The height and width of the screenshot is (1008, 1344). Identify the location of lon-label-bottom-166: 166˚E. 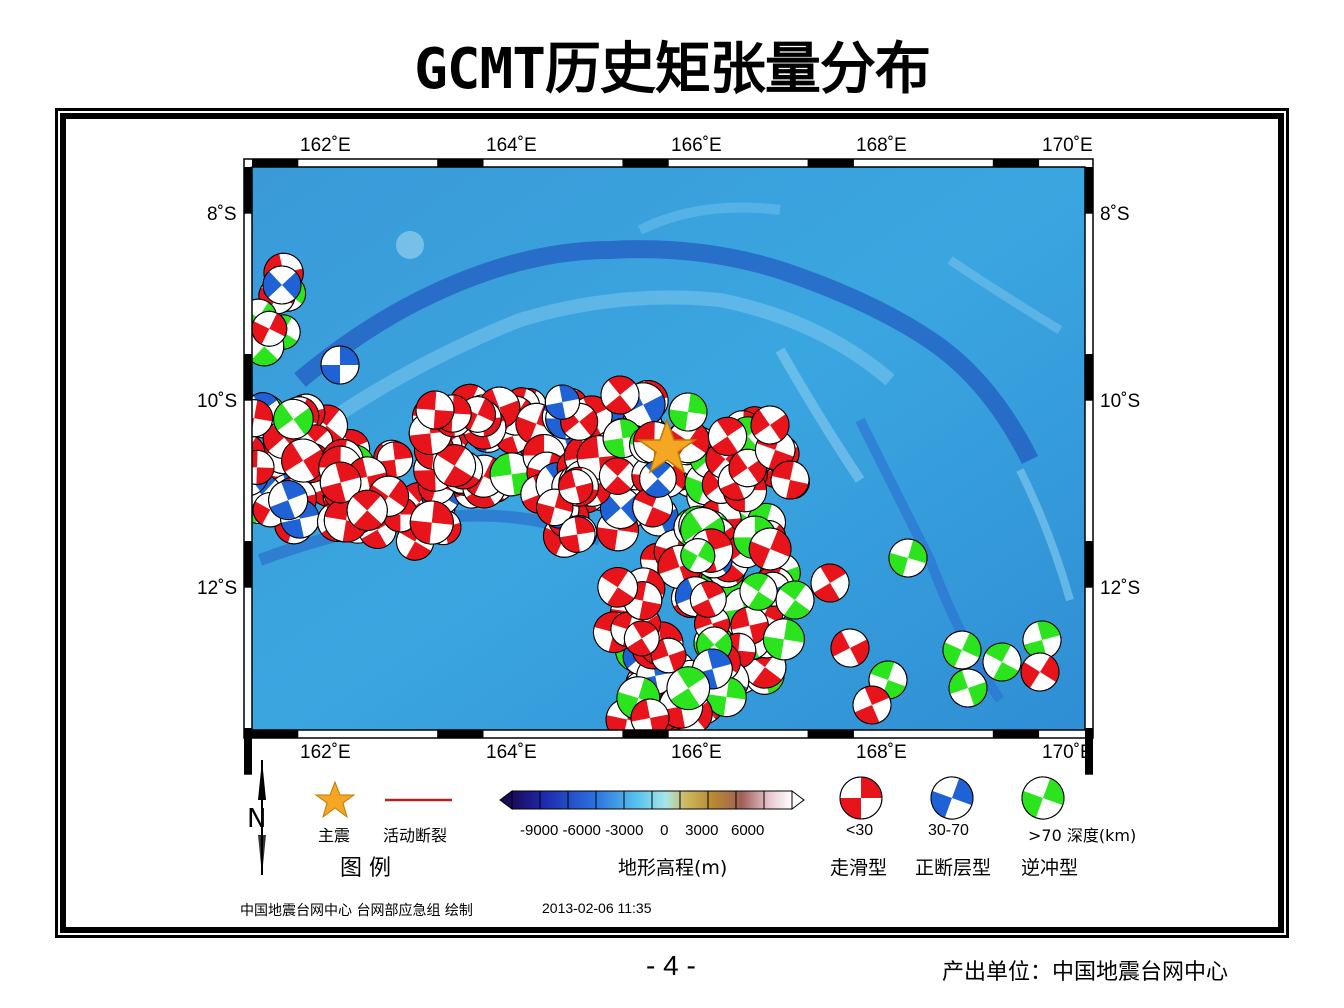
(696, 752).